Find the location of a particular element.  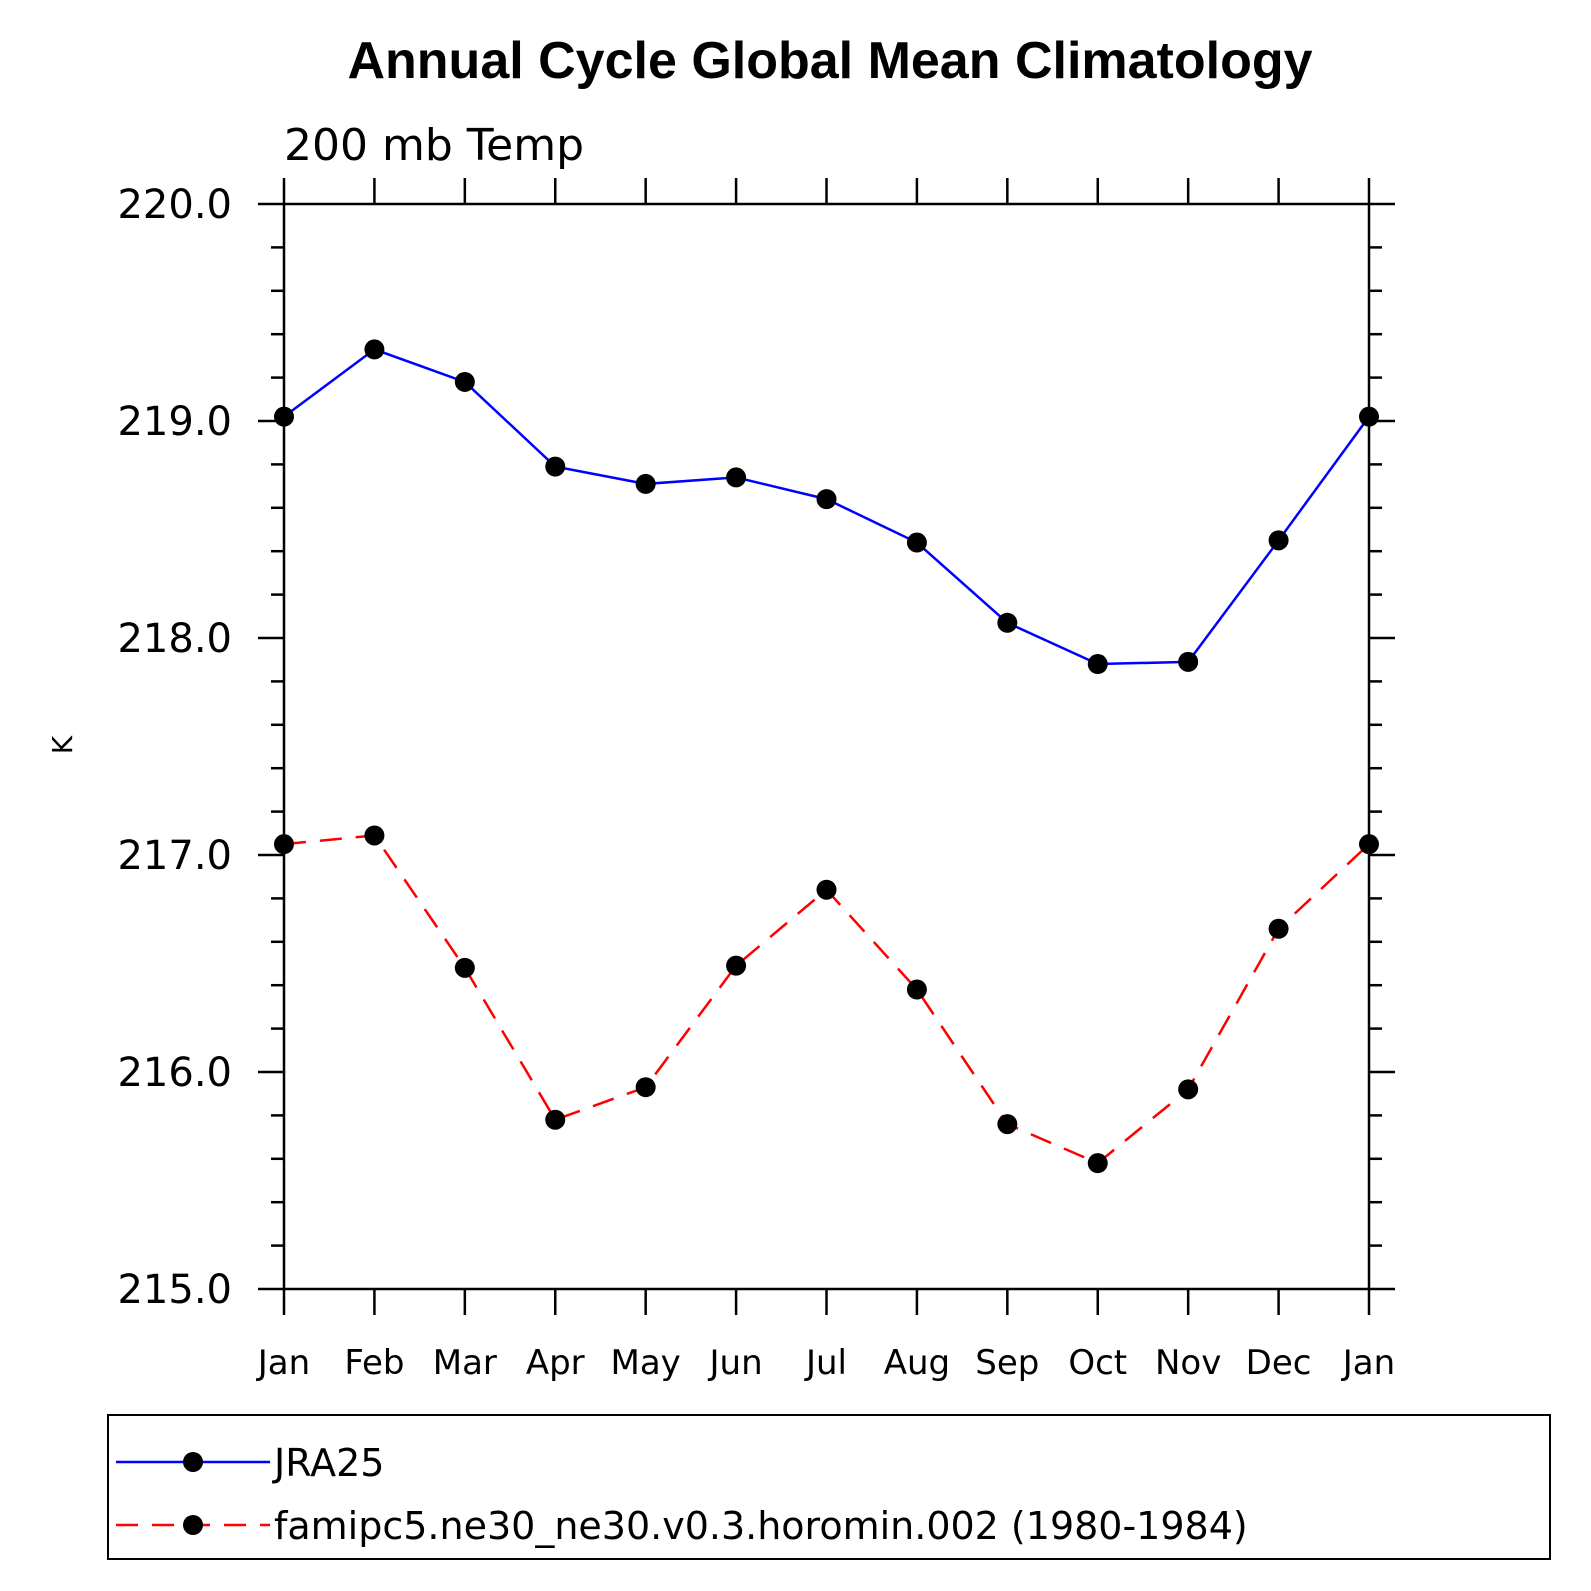

x-tick-label: Jul is located at coordinates (825, 1363).